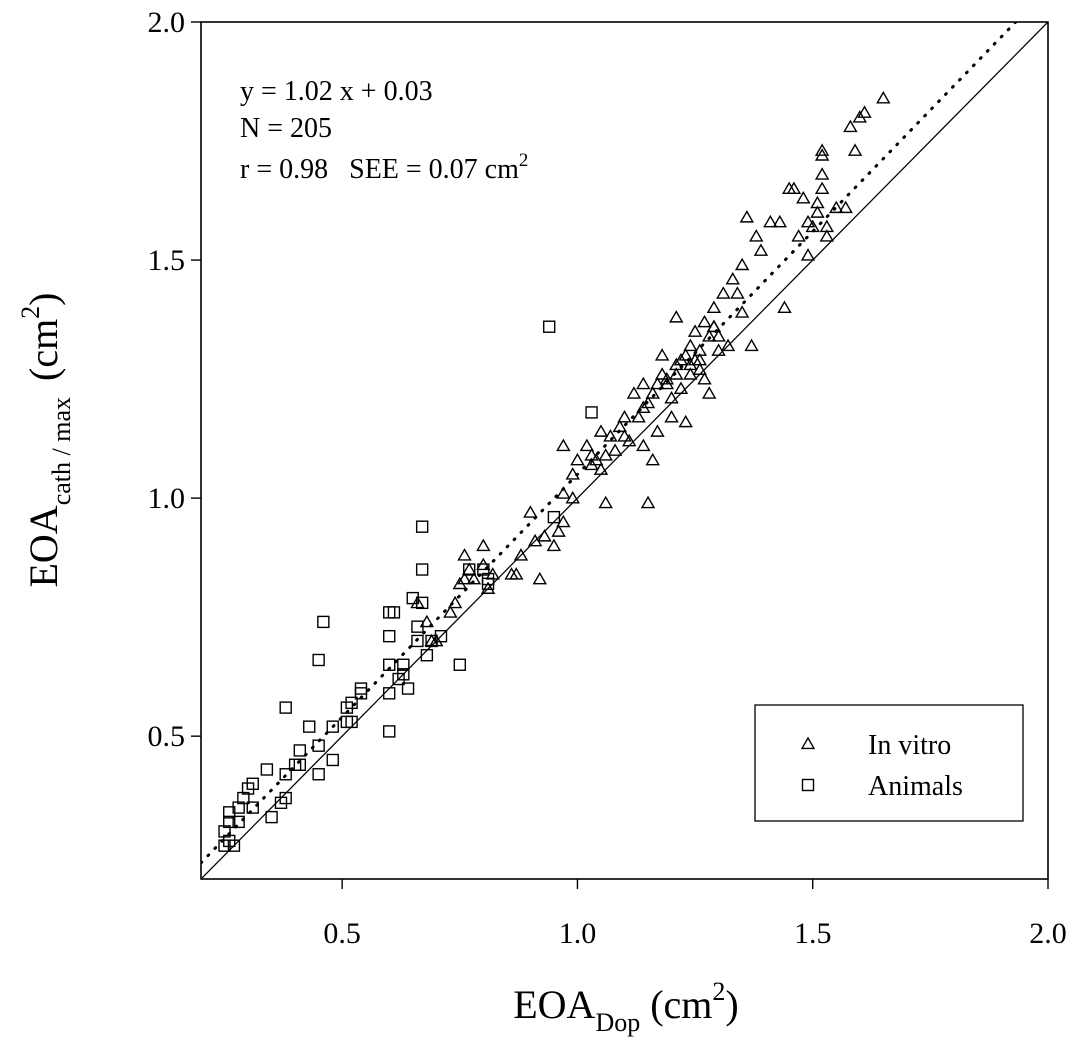 The image size is (1076, 1042). I want to click on x-tick-label: 0.5, so click(342, 933).